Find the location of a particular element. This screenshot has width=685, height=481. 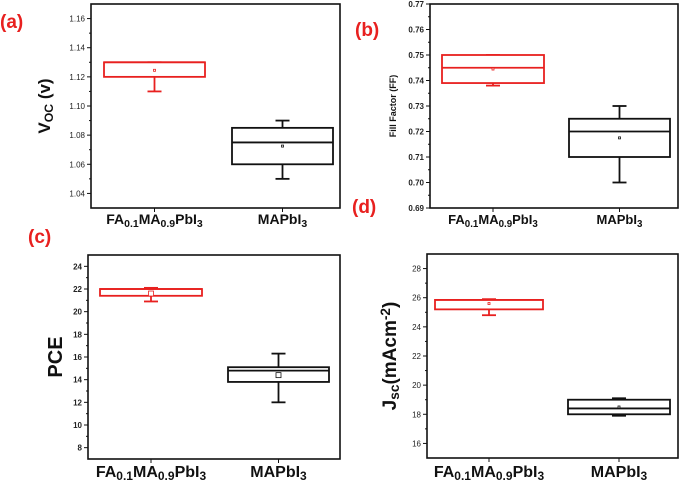

y-tick-label: 0.69 is located at coordinates (416, 208).